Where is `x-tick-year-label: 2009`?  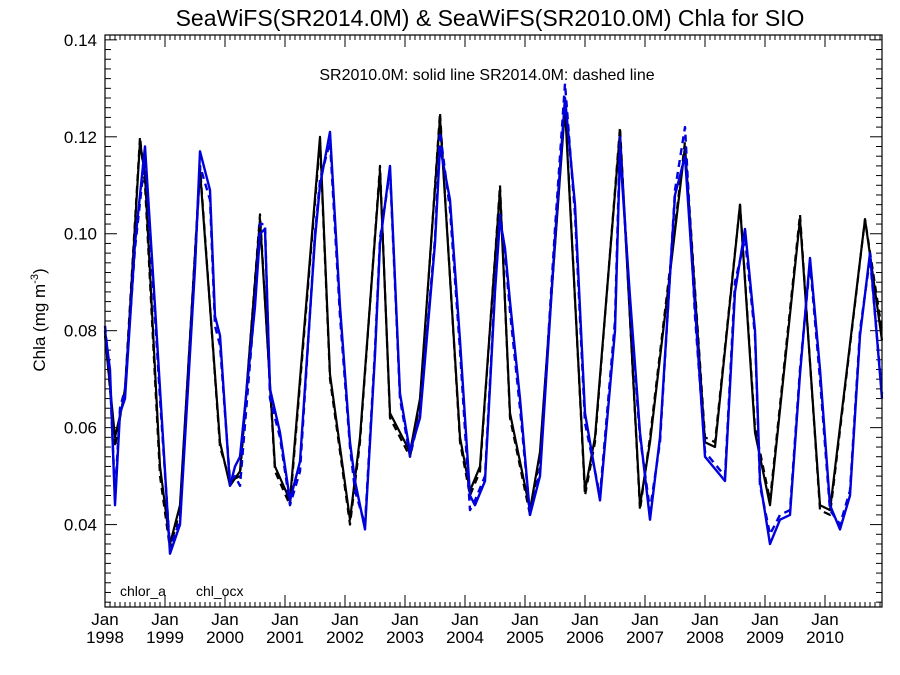 x-tick-year-label: 2009 is located at coordinates (765, 637).